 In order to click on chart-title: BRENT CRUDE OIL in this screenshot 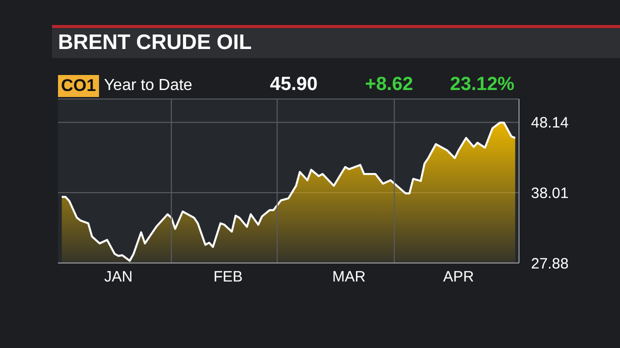, I will do `click(155, 43)`.